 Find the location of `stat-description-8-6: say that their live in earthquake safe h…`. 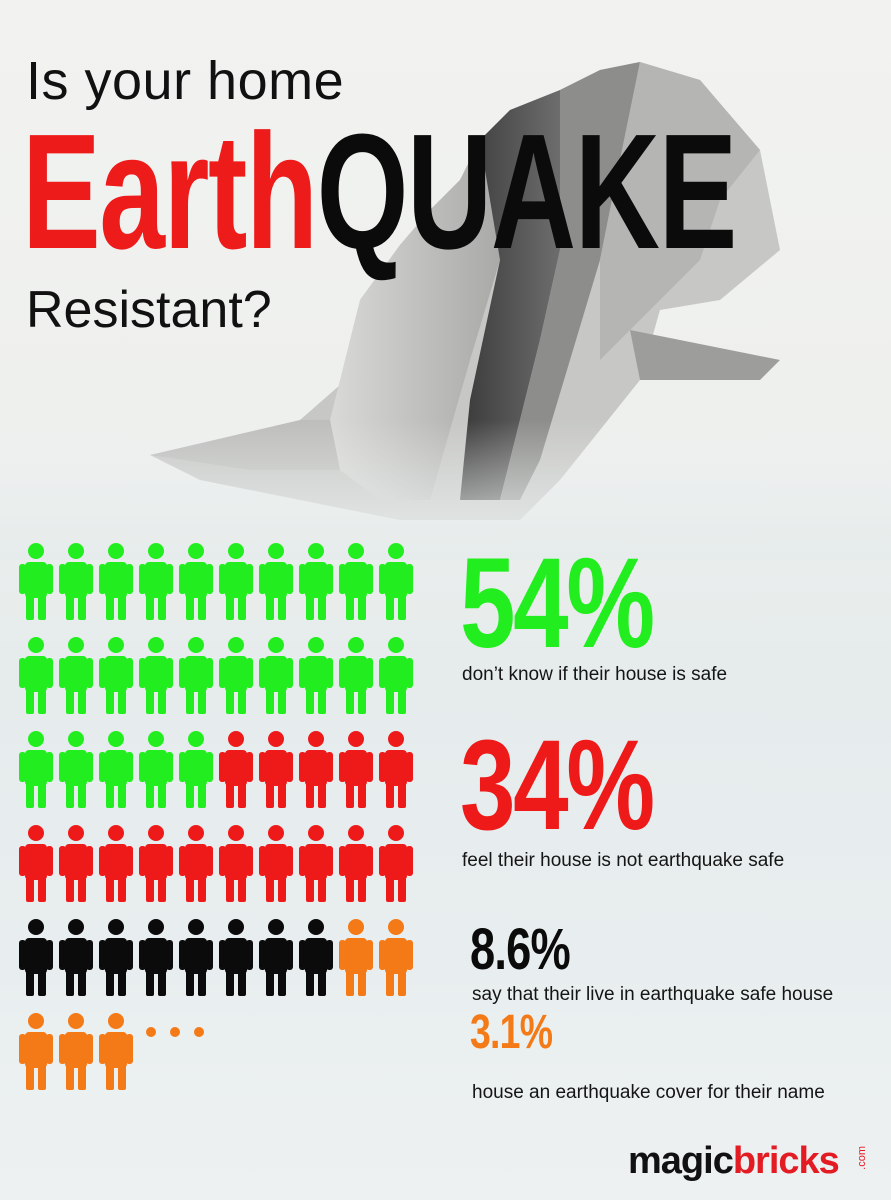

stat-description-8-6: say that their live in earthquake safe h… is located at coordinates (653, 994).